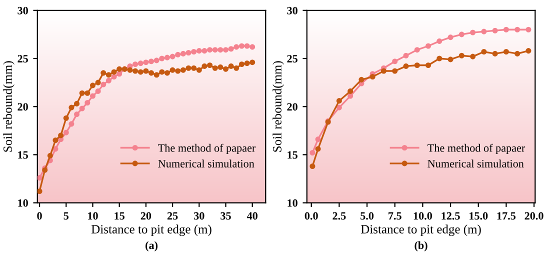  What do you see at coordinates (66, 216) in the screenshot?
I see `x-tick-label: 5` at bounding box center [66, 216].